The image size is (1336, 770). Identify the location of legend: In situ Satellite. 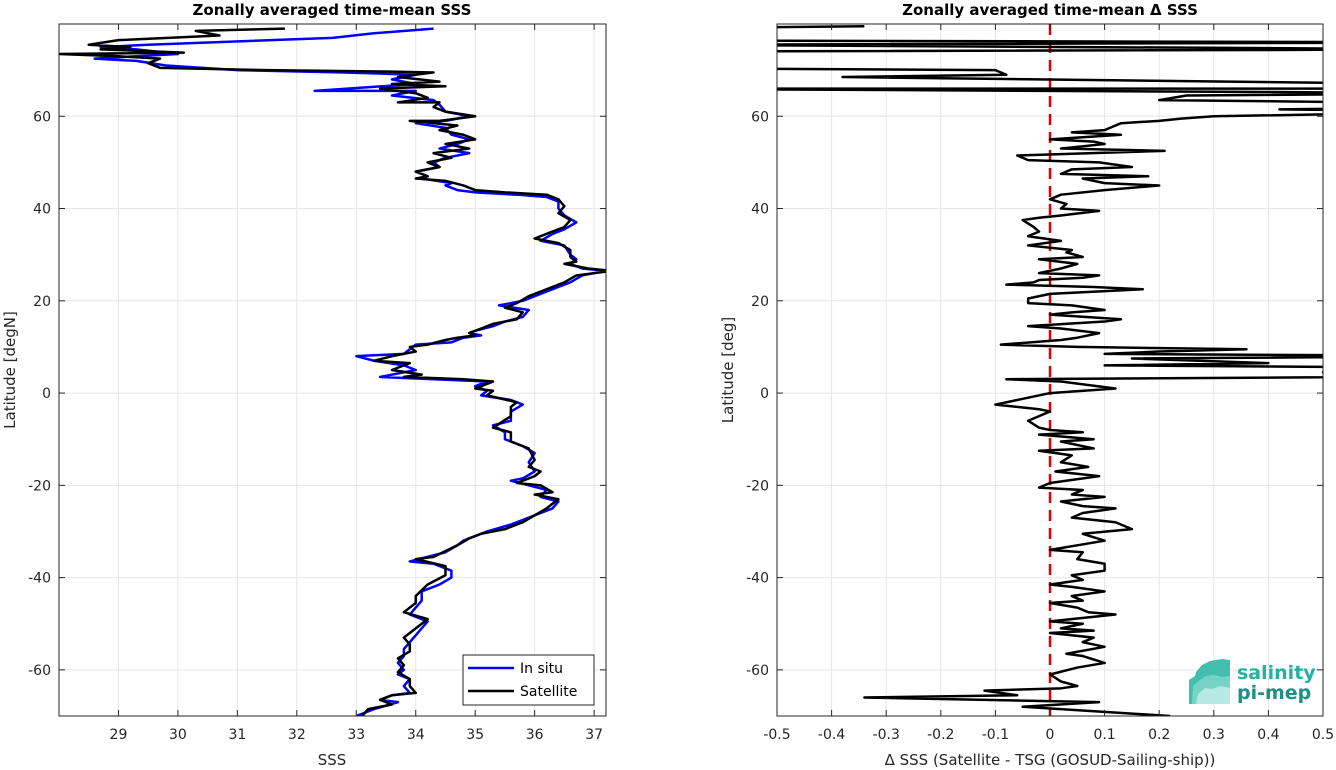
(528, 680).